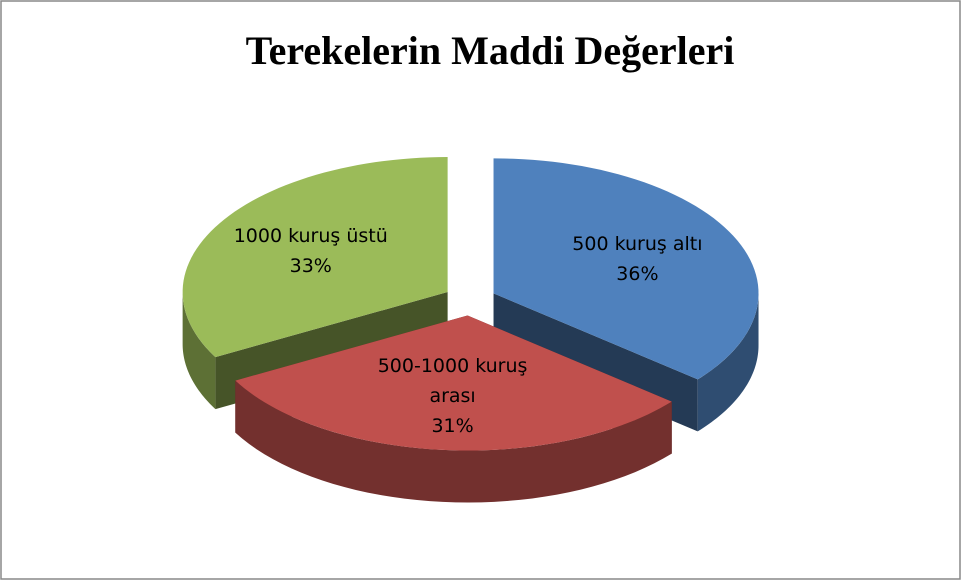 This screenshot has width=962, height=581. I want to click on slice, so click(453, 409).